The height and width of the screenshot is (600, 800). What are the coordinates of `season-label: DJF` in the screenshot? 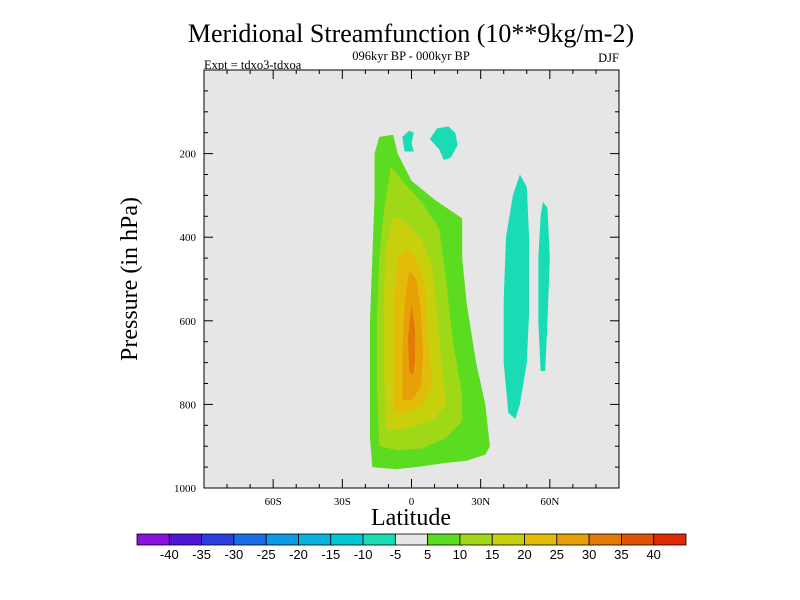 It's located at (608, 58).